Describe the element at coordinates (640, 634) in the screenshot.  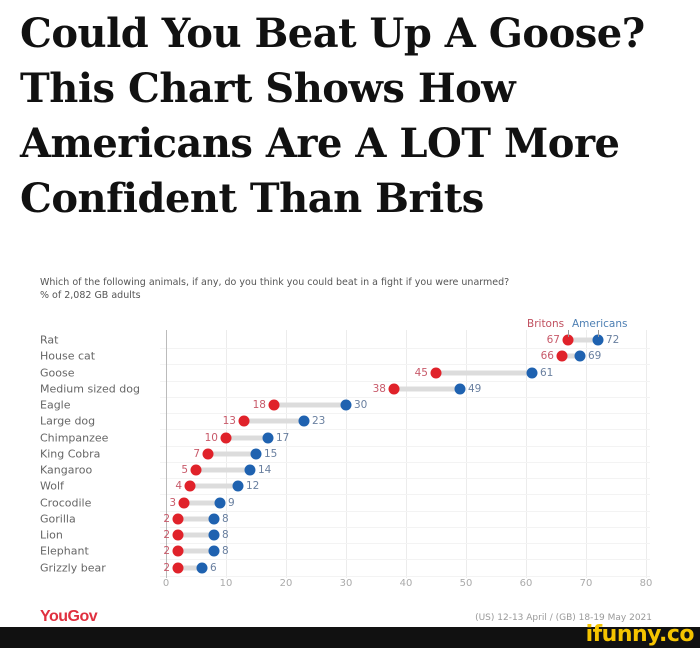
I see `ifunny-watermark: ifunny.co` at that location.